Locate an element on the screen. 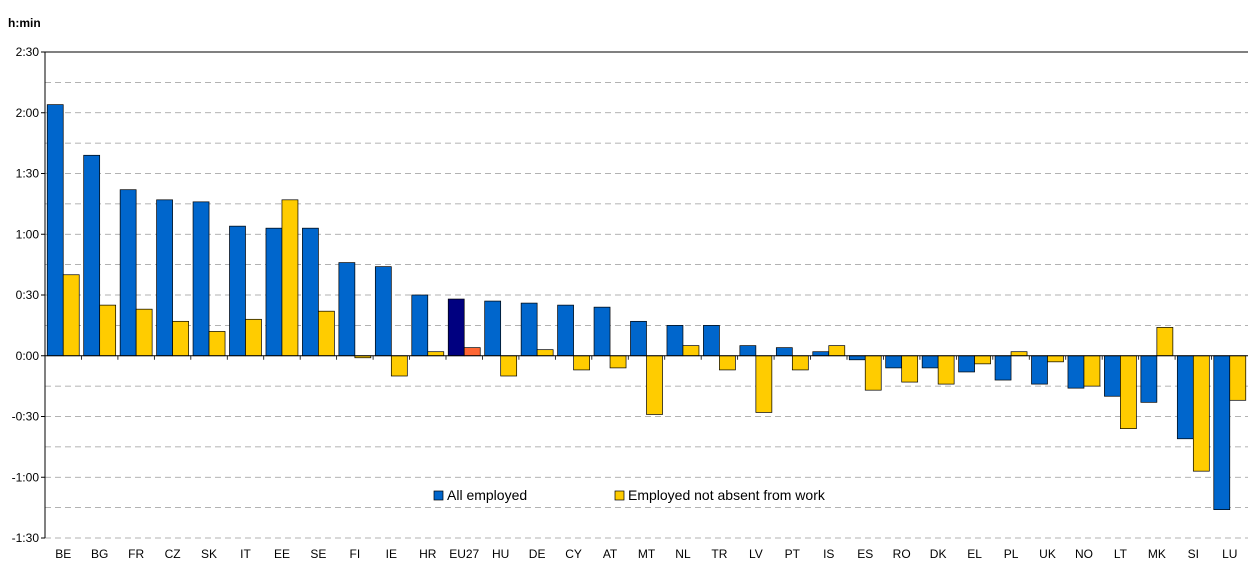 Image resolution: width=1250 pixels, height=568 pixels. x-tick-label: BG is located at coordinates (99, 554).